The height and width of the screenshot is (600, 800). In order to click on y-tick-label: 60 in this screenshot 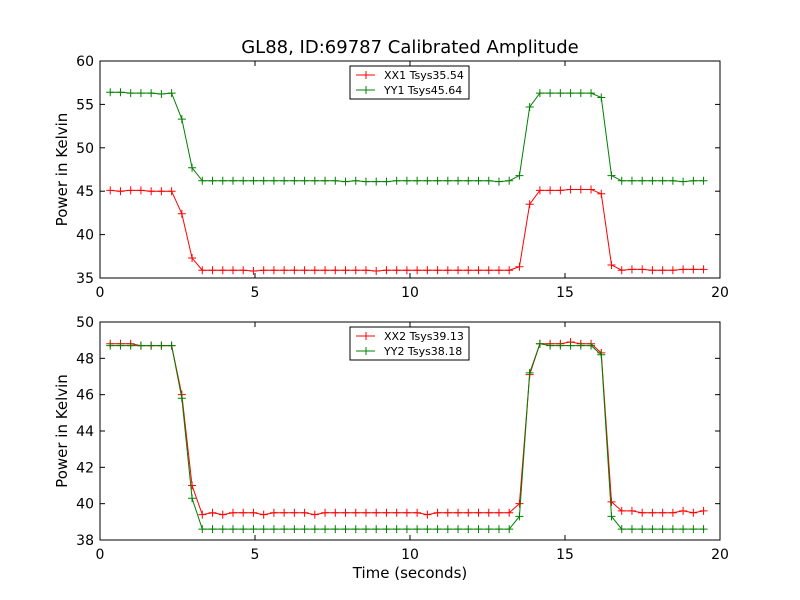, I will do `click(85, 62)`.